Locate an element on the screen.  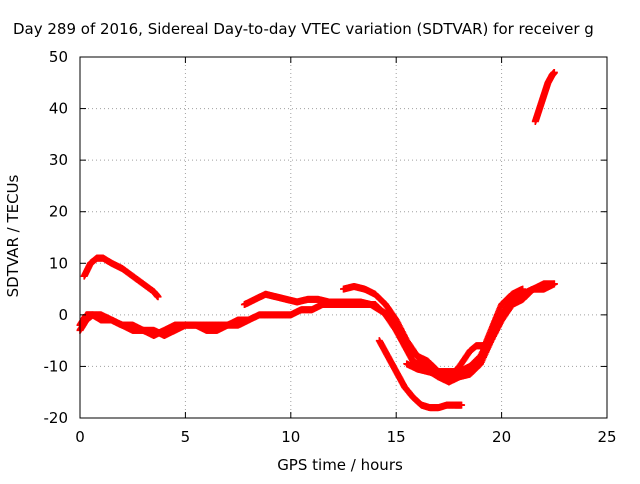
x-tick-label: 0 is located at coordinates (80, 437).